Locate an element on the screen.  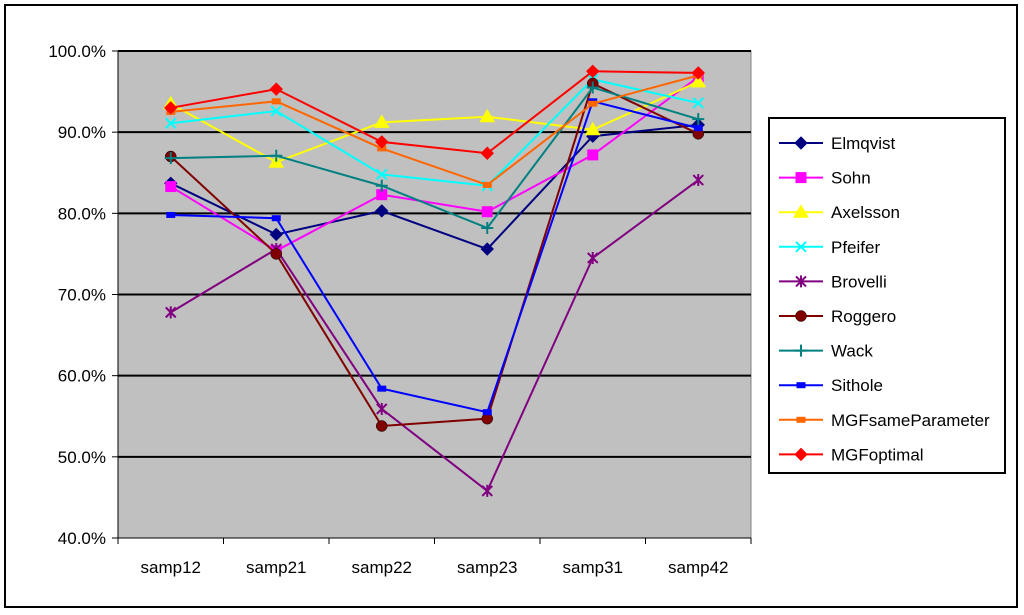
legend-label: Elmqvist is located at coordinates (863, 143).